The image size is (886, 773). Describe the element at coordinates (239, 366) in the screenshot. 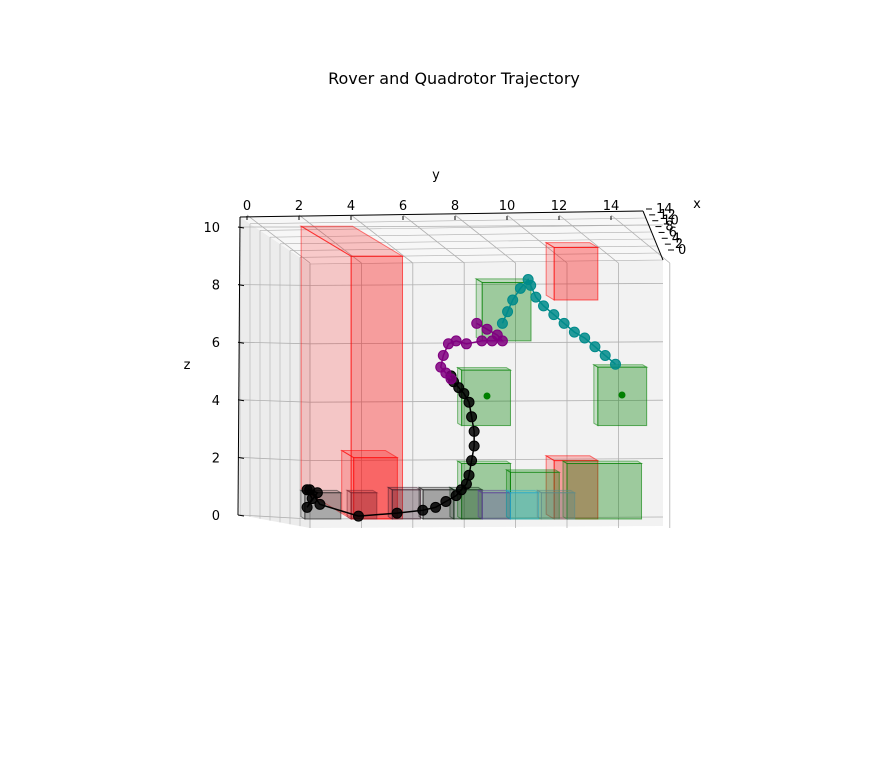

I see `z-axis-line` at that location.